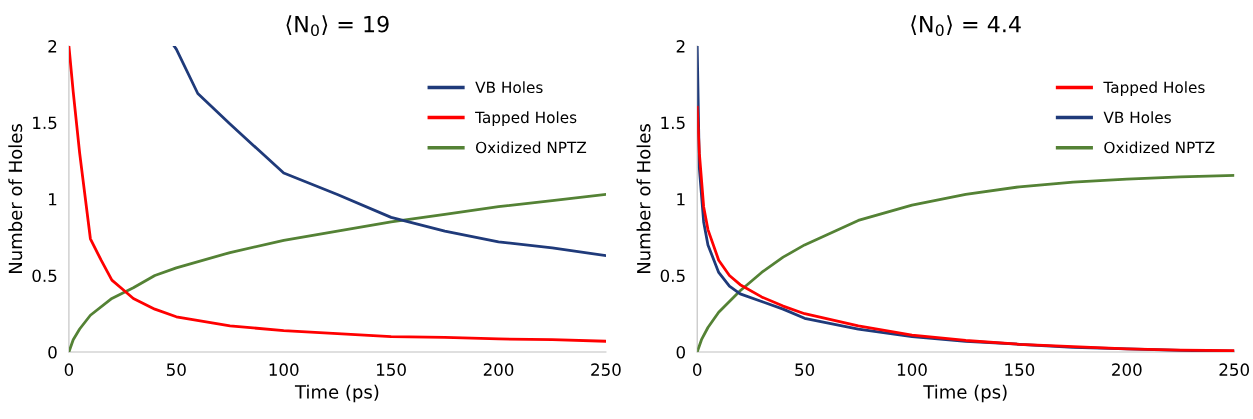 The height and width of the screenshot is (419, 1253). Describe the element at coordinates (337, 26) in the screenshot. I see `chart-title: ⟨N$_{0}$⟩ = 19` at that location.